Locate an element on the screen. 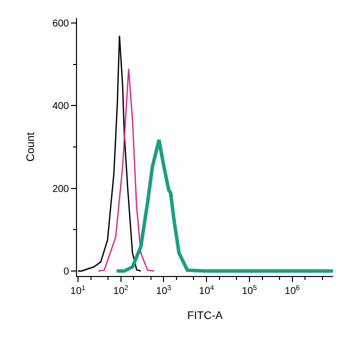  x-axis-title: FITC-A is located at coordinates (205, 316).